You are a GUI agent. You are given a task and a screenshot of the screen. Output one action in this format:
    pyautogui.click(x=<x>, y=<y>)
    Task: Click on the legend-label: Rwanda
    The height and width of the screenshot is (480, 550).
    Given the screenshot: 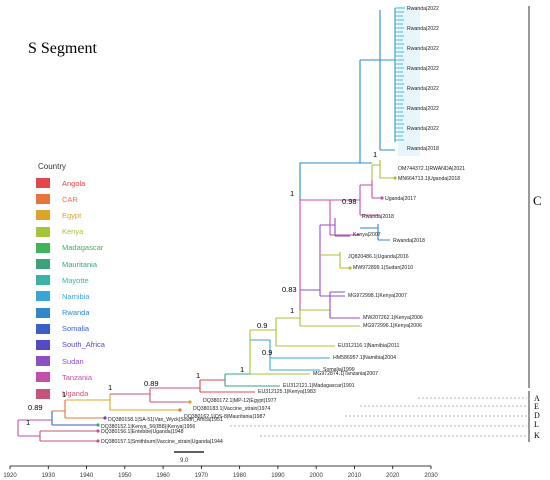 What is the action you would take?
    pyautogui.click(x=76, y=313)
    